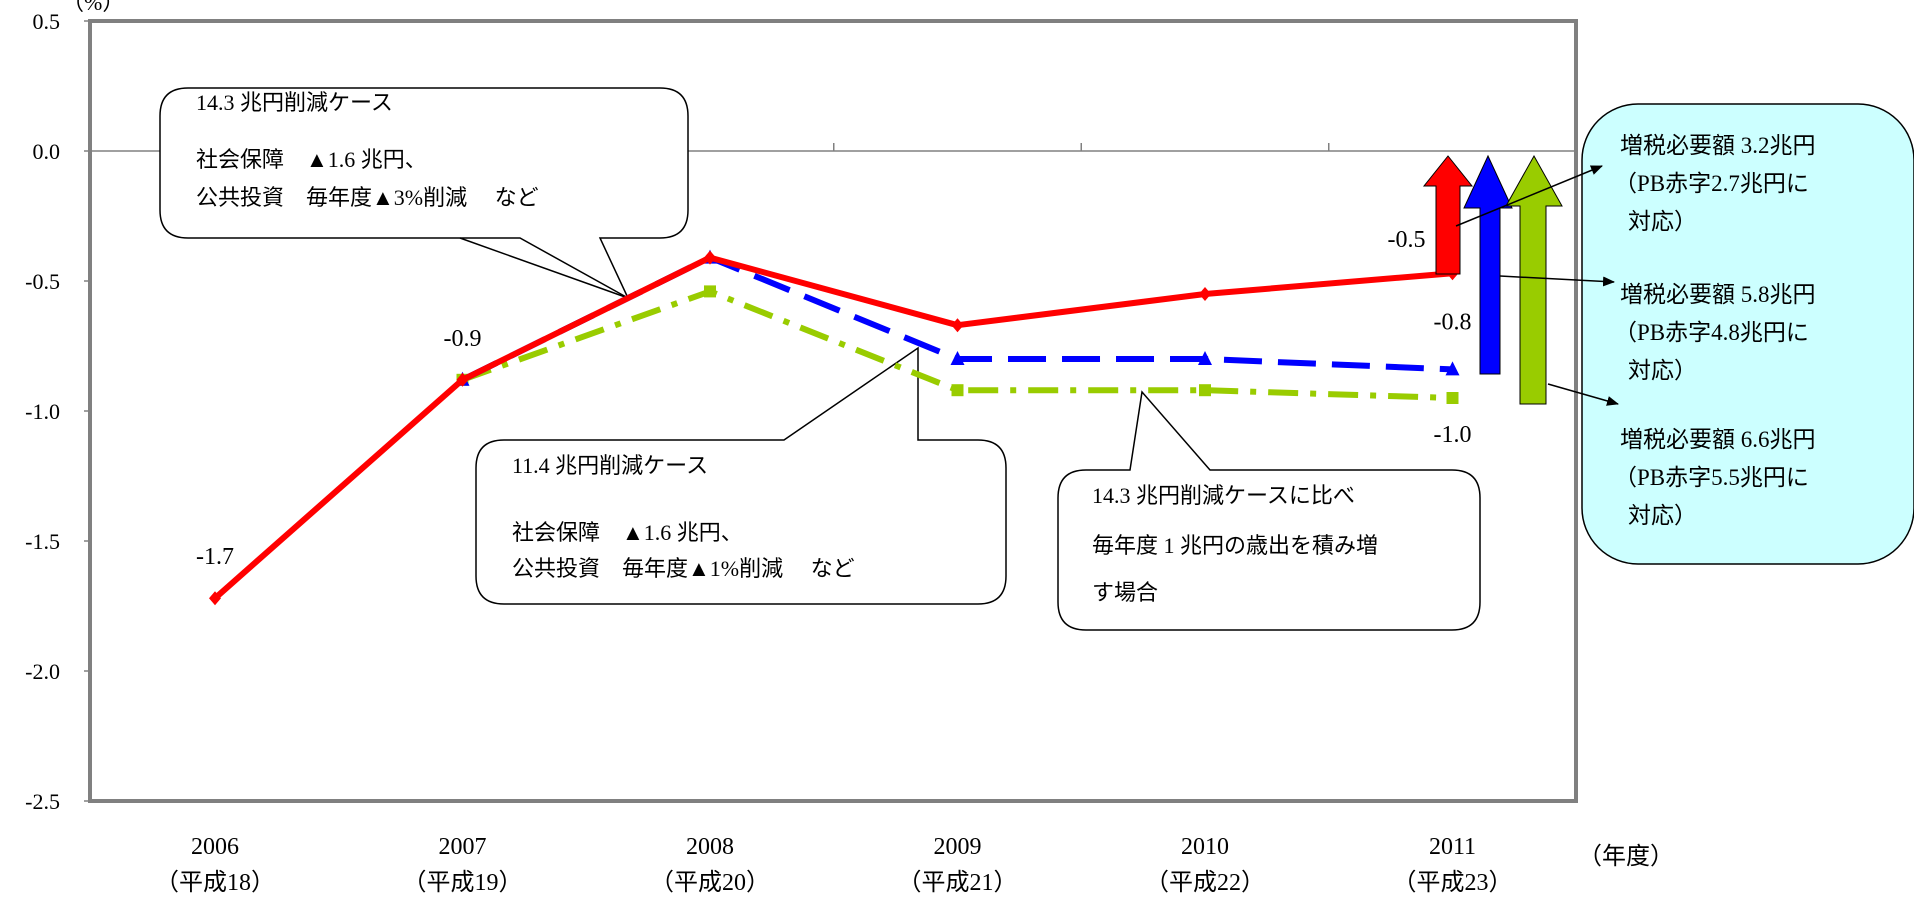  What do you see at coordinates (294, 102) in the screenshot?
I see `callout-title: 14.3 兆円削減ケース` at bounding box center [294, 102].